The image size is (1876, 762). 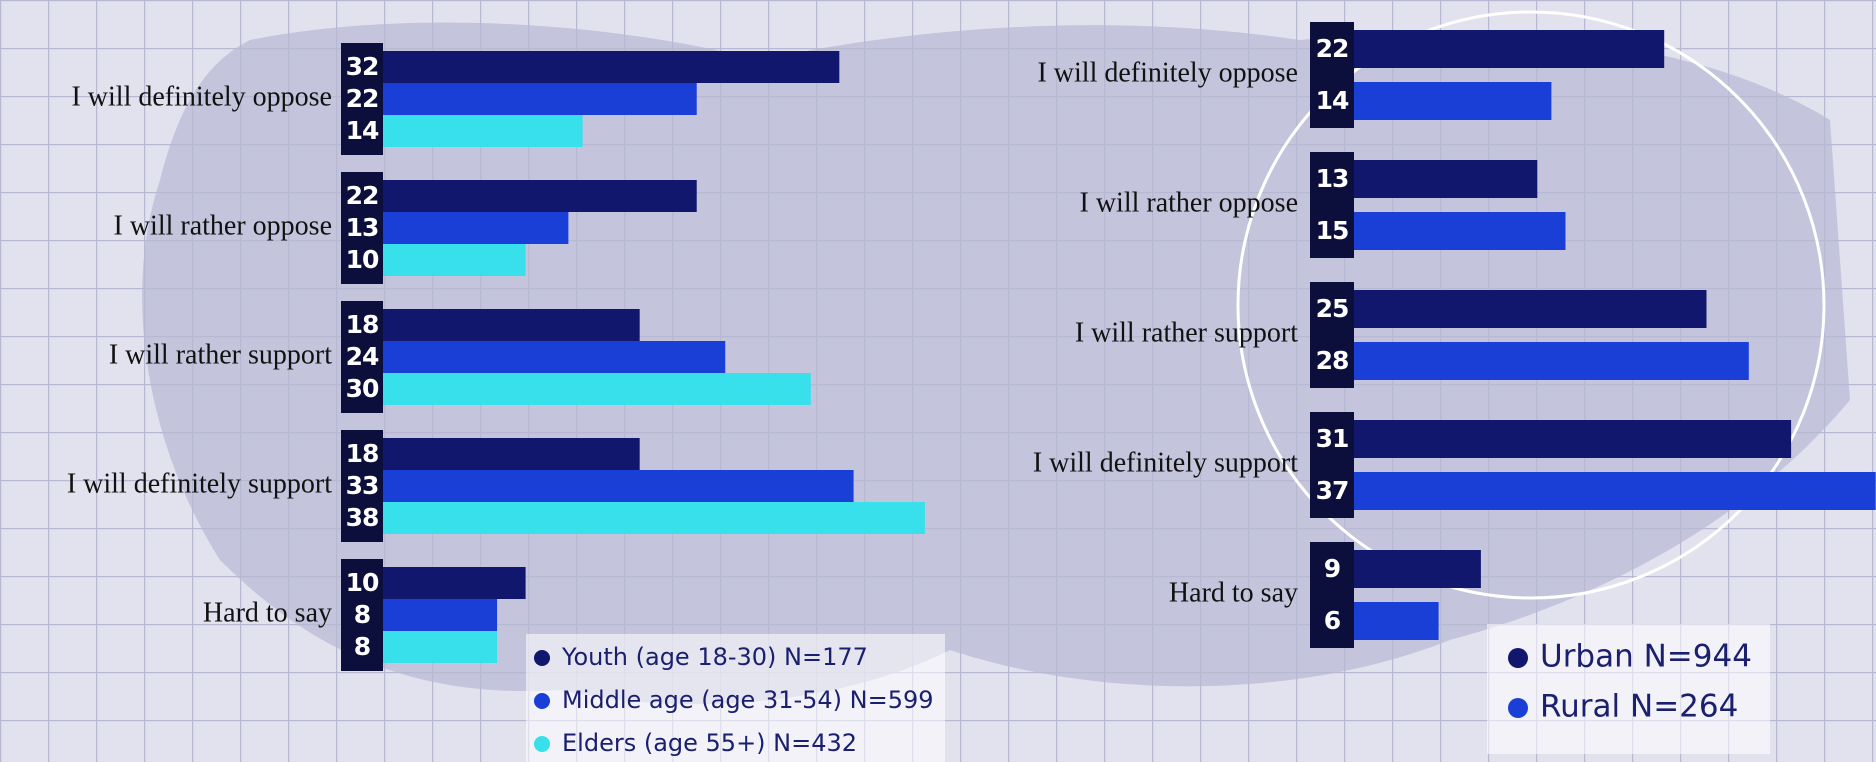 I want to click on legend-label: Youth (age 18-30) N=177, so click(x=714, y=657).